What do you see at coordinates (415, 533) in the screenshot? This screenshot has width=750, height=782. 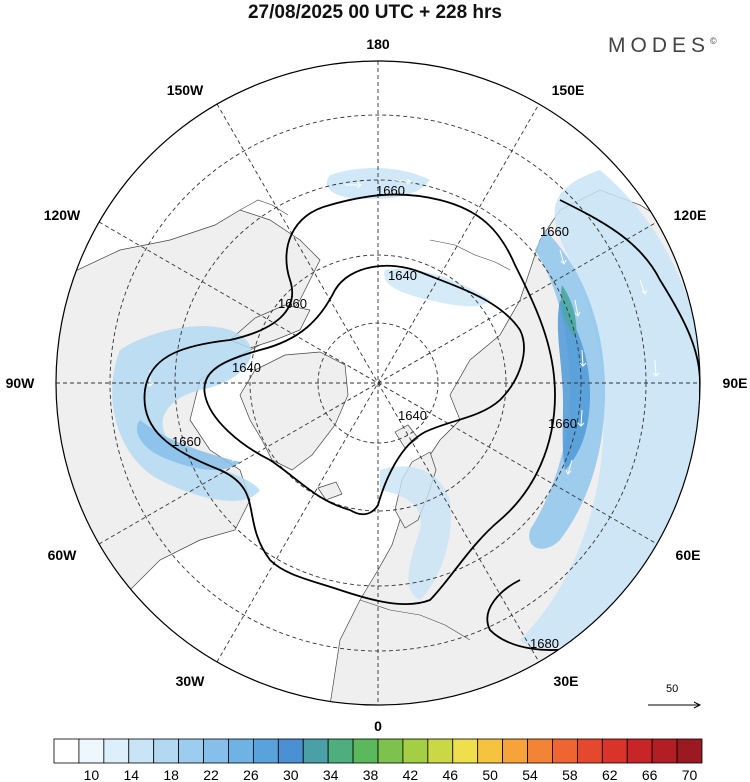 I see `jet-band-europe` at bounding box center [415, 533].